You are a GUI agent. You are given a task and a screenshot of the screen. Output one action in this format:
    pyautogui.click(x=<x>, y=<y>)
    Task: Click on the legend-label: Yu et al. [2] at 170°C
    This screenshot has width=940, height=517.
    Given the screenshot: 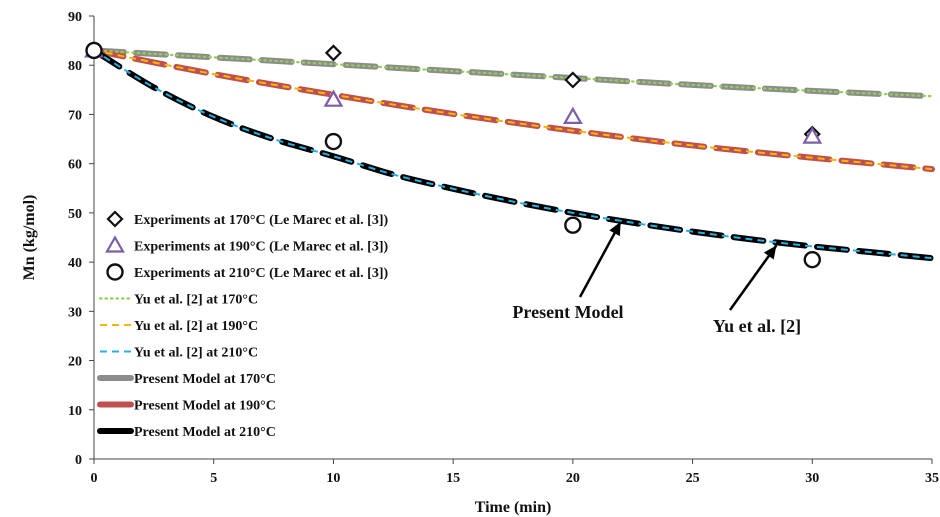 What is the action you would take?
    pyautogui.click(x=196, y=300)
    